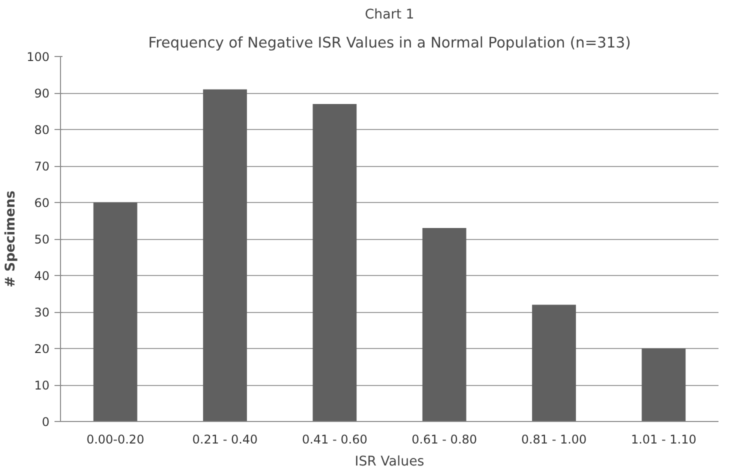  I want to click on chart-title: Chart 1, so click(389, 15).